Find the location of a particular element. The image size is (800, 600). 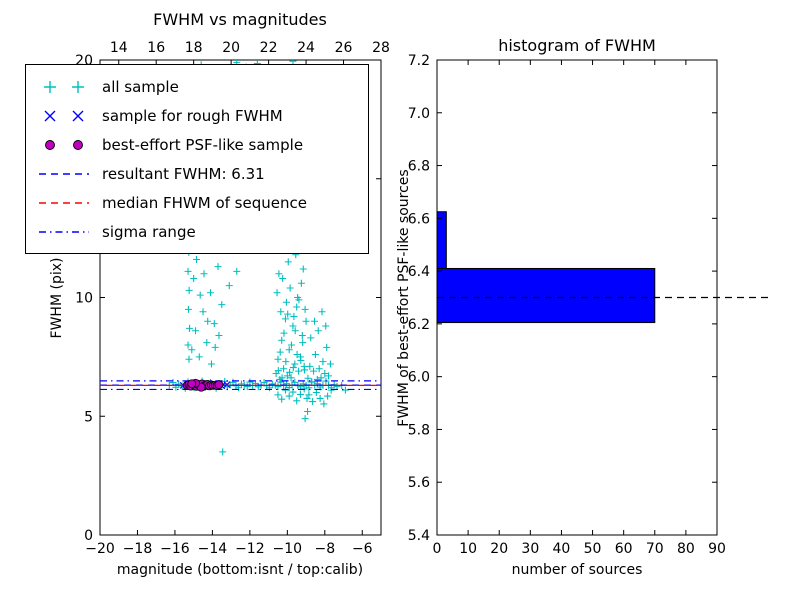

tick-label: −14 is located at coordinates (213, 549).